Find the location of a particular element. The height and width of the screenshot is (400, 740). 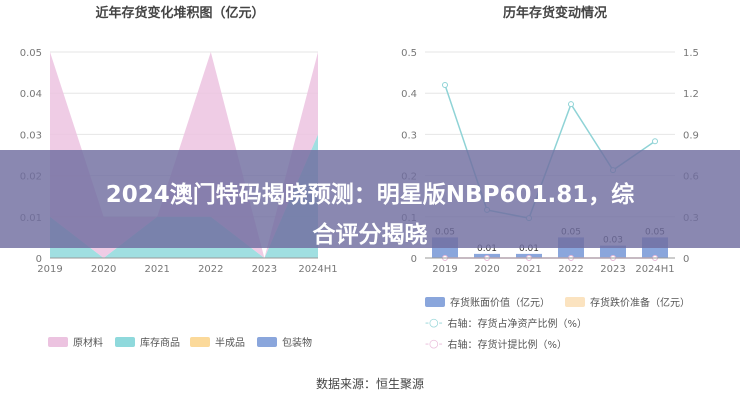

legend-label: 半成品 is located at coordinates (230, 343).